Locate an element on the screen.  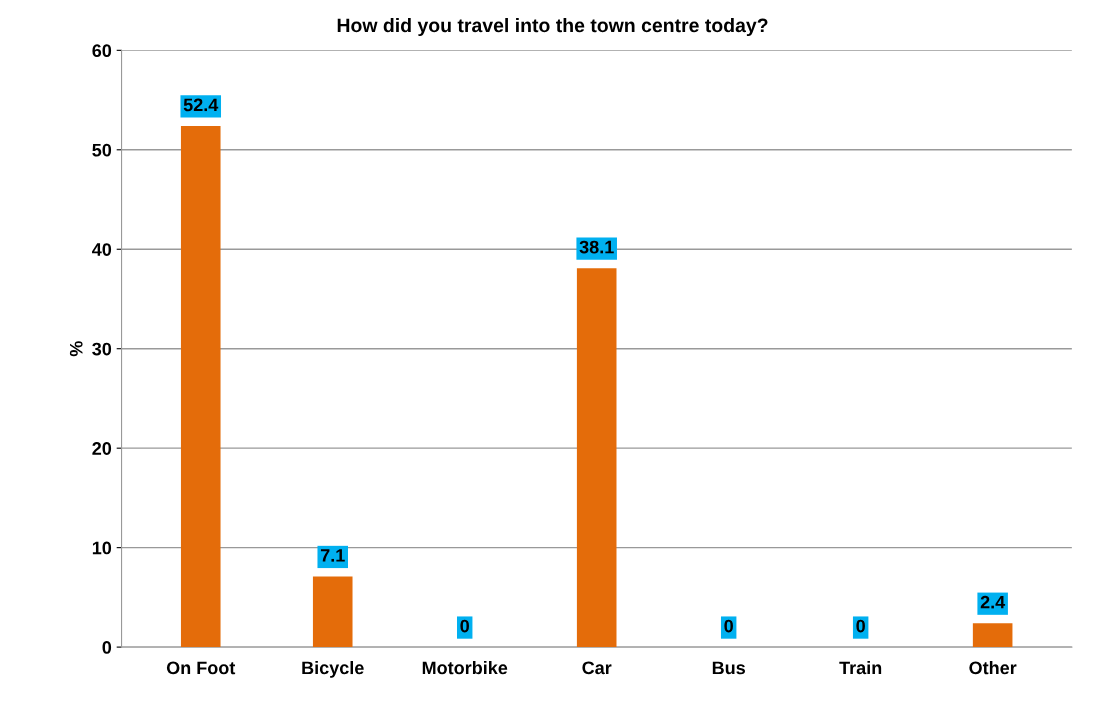
data-label: 38.1 is located at coordinates (596, 247).